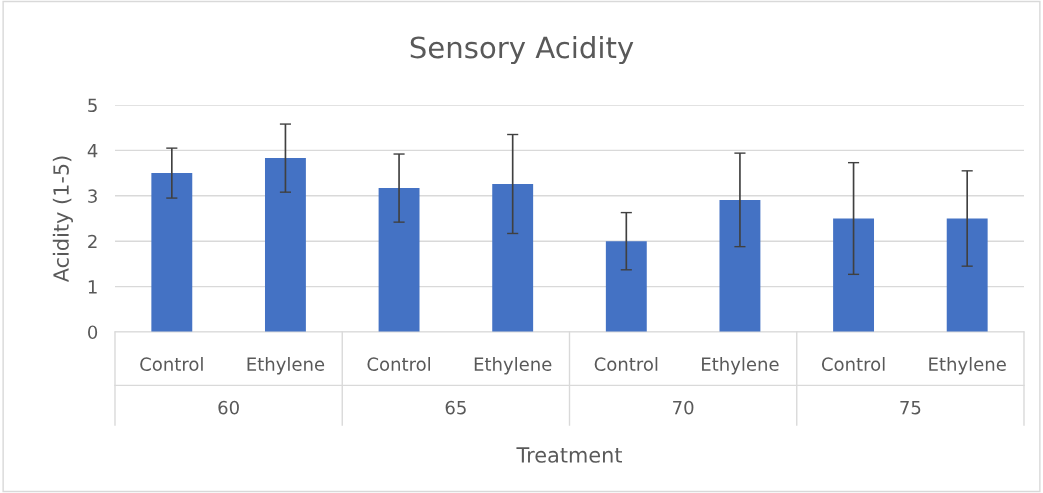  What do you see at coordinates (92, 241) in the screenshot?
I see `y-tick-label: 2` at bounding box center [92, 241].